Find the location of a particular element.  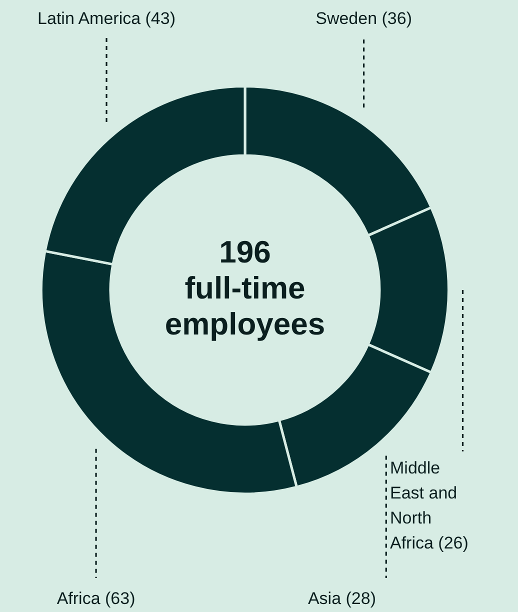

slice-label: Asia (28) is located at coordinates (342, 598).